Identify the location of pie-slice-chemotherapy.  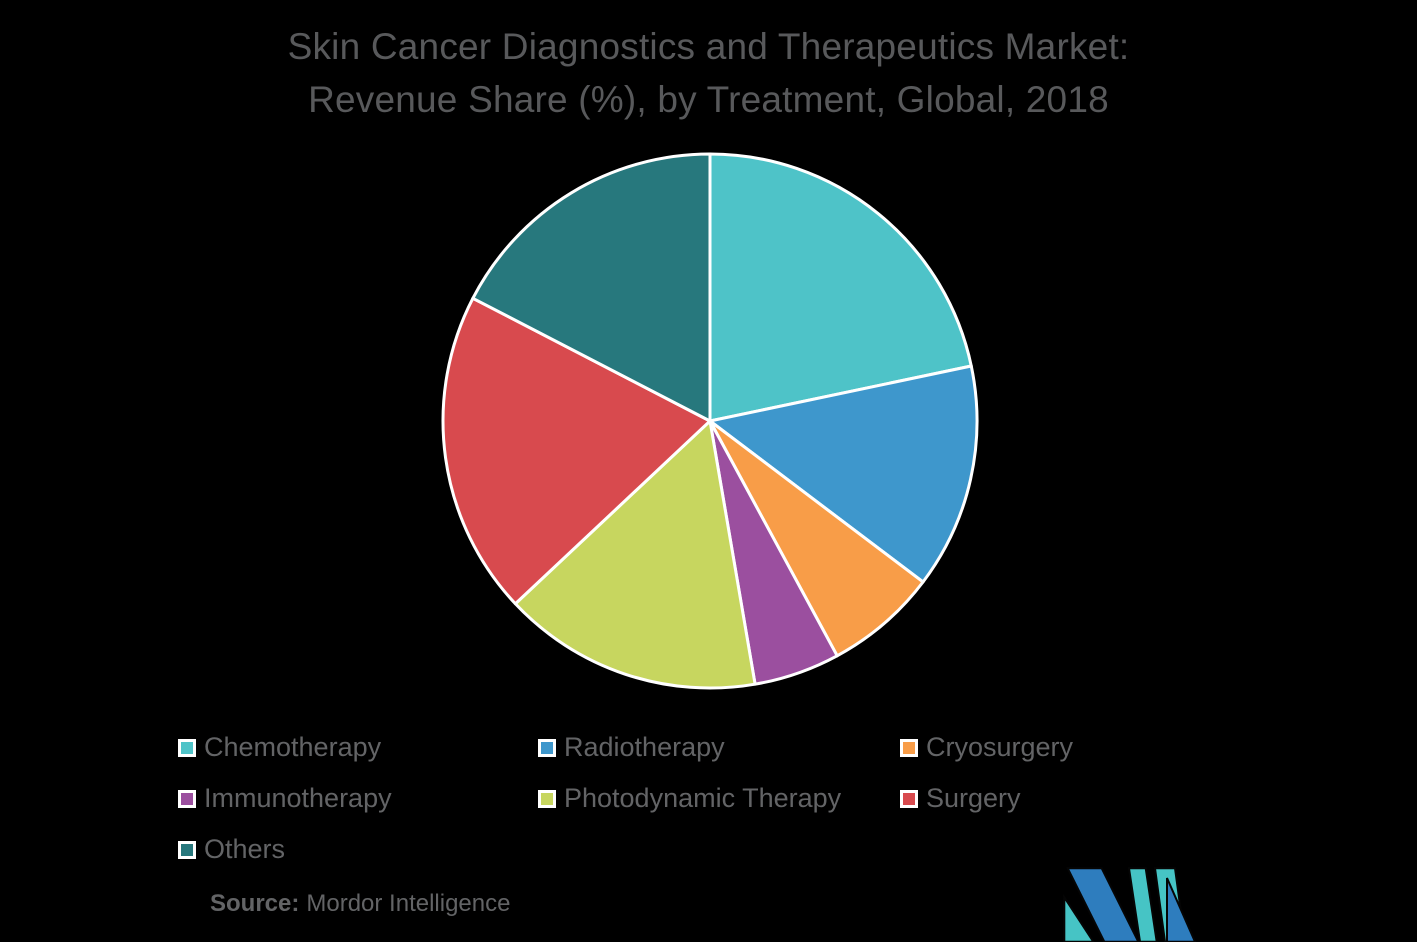
(840, 287).